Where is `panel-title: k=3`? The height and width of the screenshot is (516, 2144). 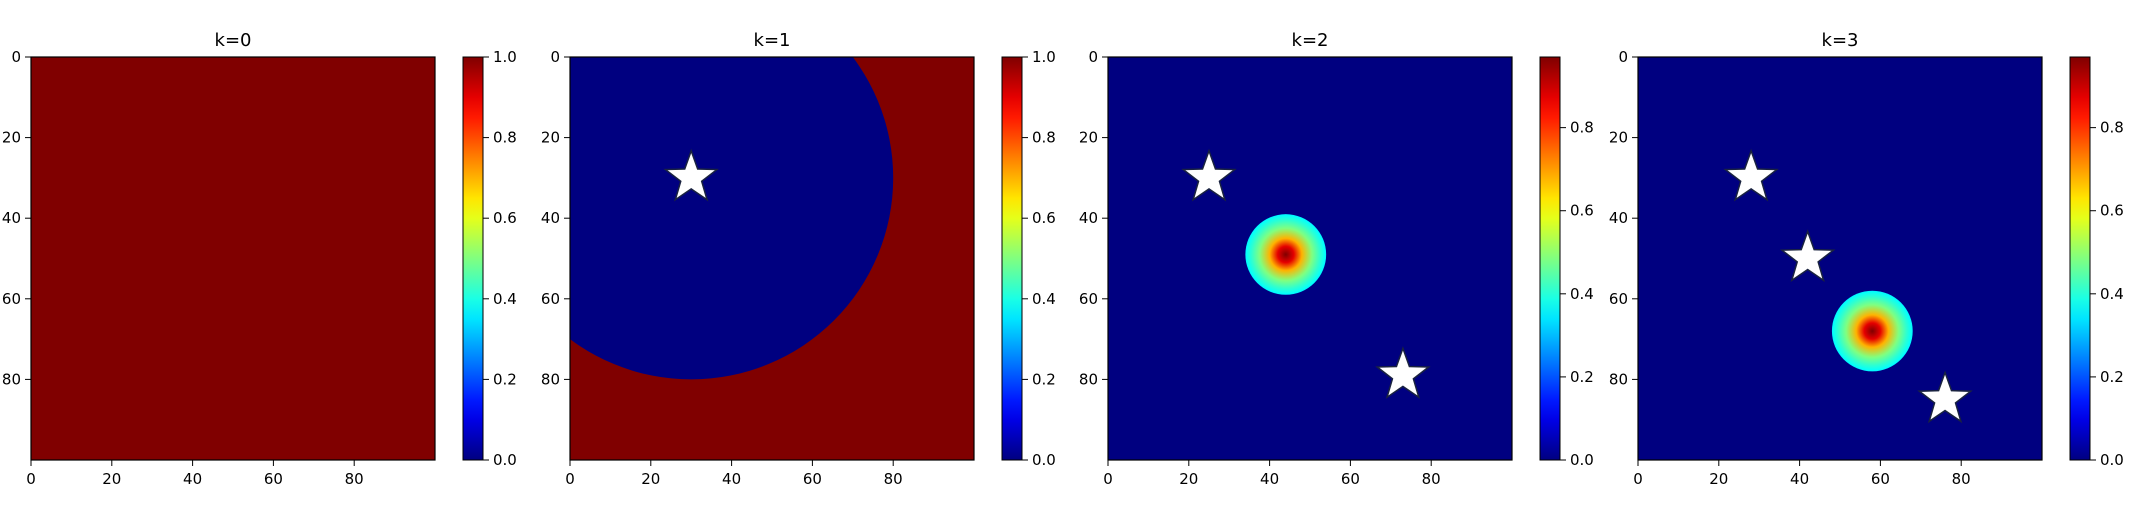 panel-title: k=3 is located at coordinates (1840, 40).